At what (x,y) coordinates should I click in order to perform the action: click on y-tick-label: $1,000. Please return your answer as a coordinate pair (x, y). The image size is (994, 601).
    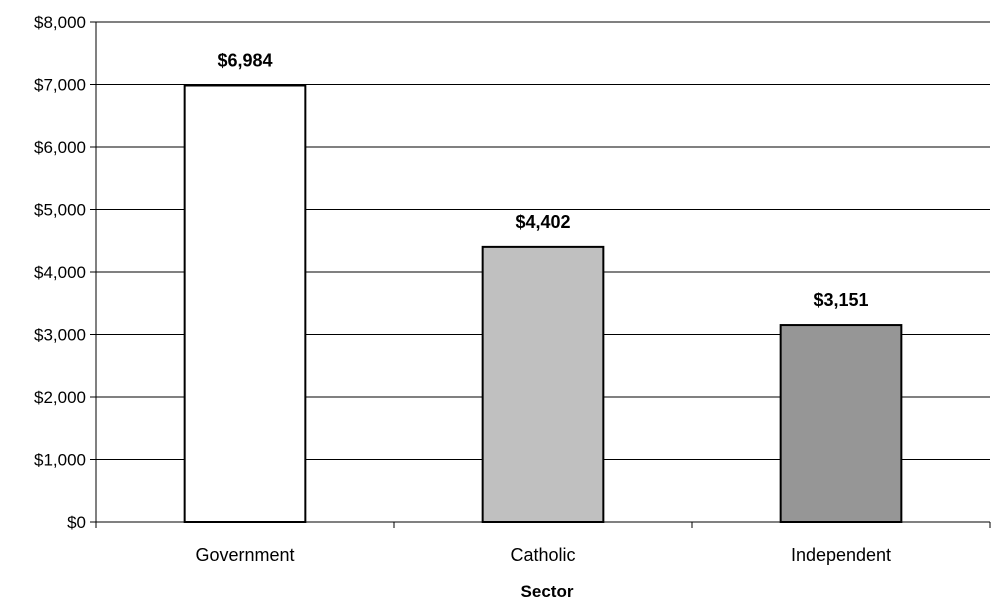
    Looking at the image, I should click on (60, 460).